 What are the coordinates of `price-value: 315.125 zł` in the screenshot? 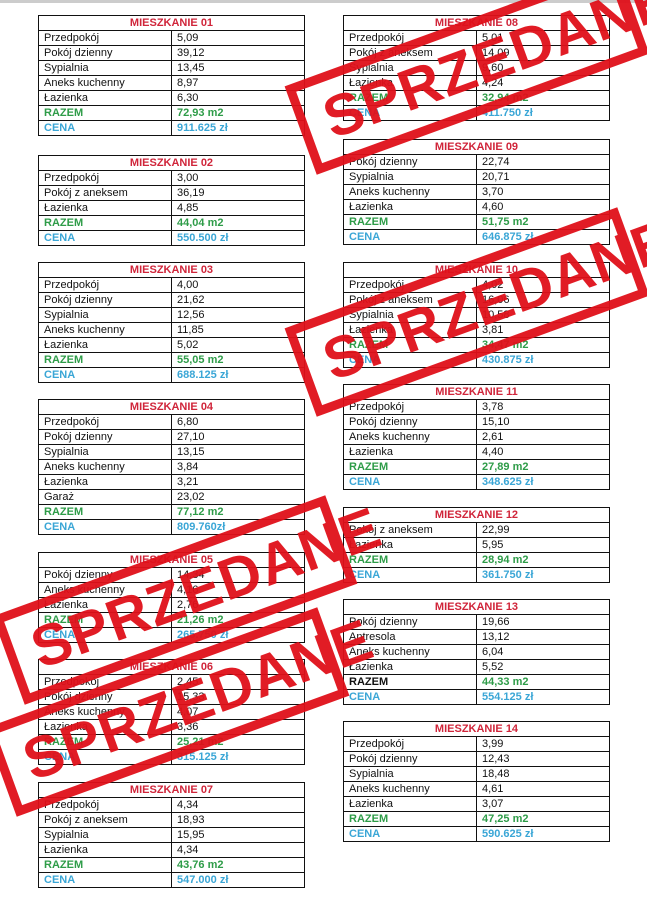 It's located at (238, 757).